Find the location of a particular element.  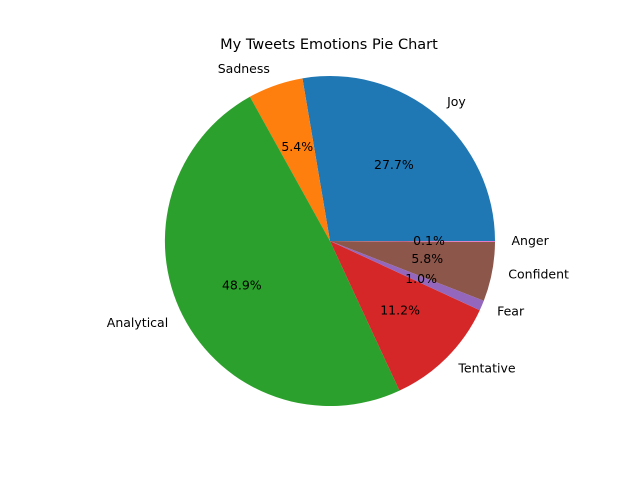

percent-label-joy: 27.7% is located at coordinates (394, 164).